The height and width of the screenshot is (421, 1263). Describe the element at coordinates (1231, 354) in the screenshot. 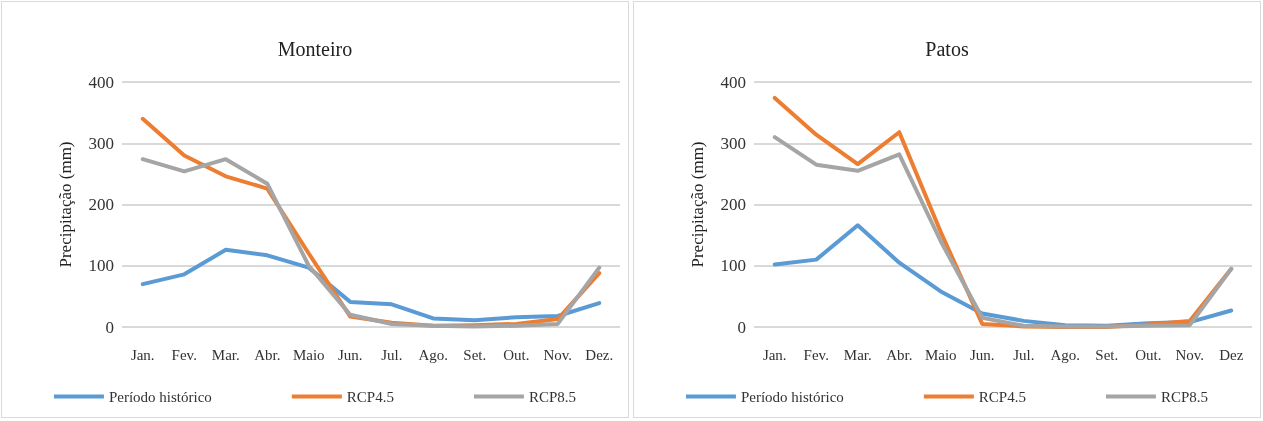

I see `x-tick-label: Dez` at that location.